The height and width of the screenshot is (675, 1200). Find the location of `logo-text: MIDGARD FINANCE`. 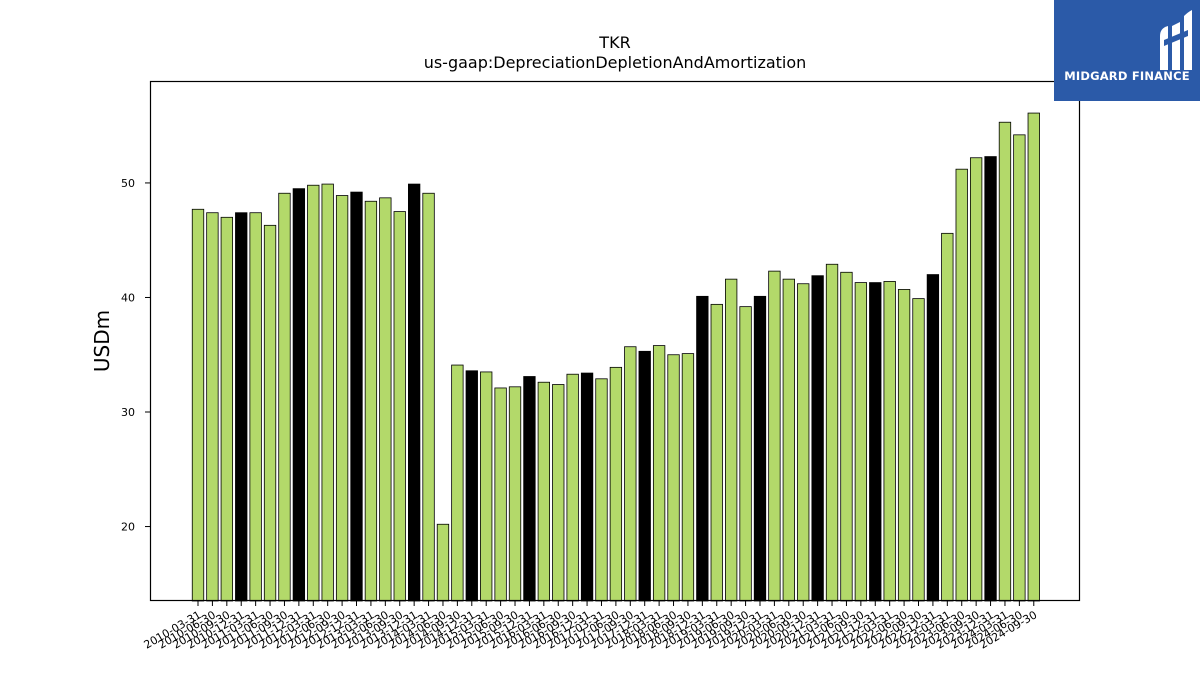

logo-text: MIDGARD FINANCE is located at coordinates (1127, 76).